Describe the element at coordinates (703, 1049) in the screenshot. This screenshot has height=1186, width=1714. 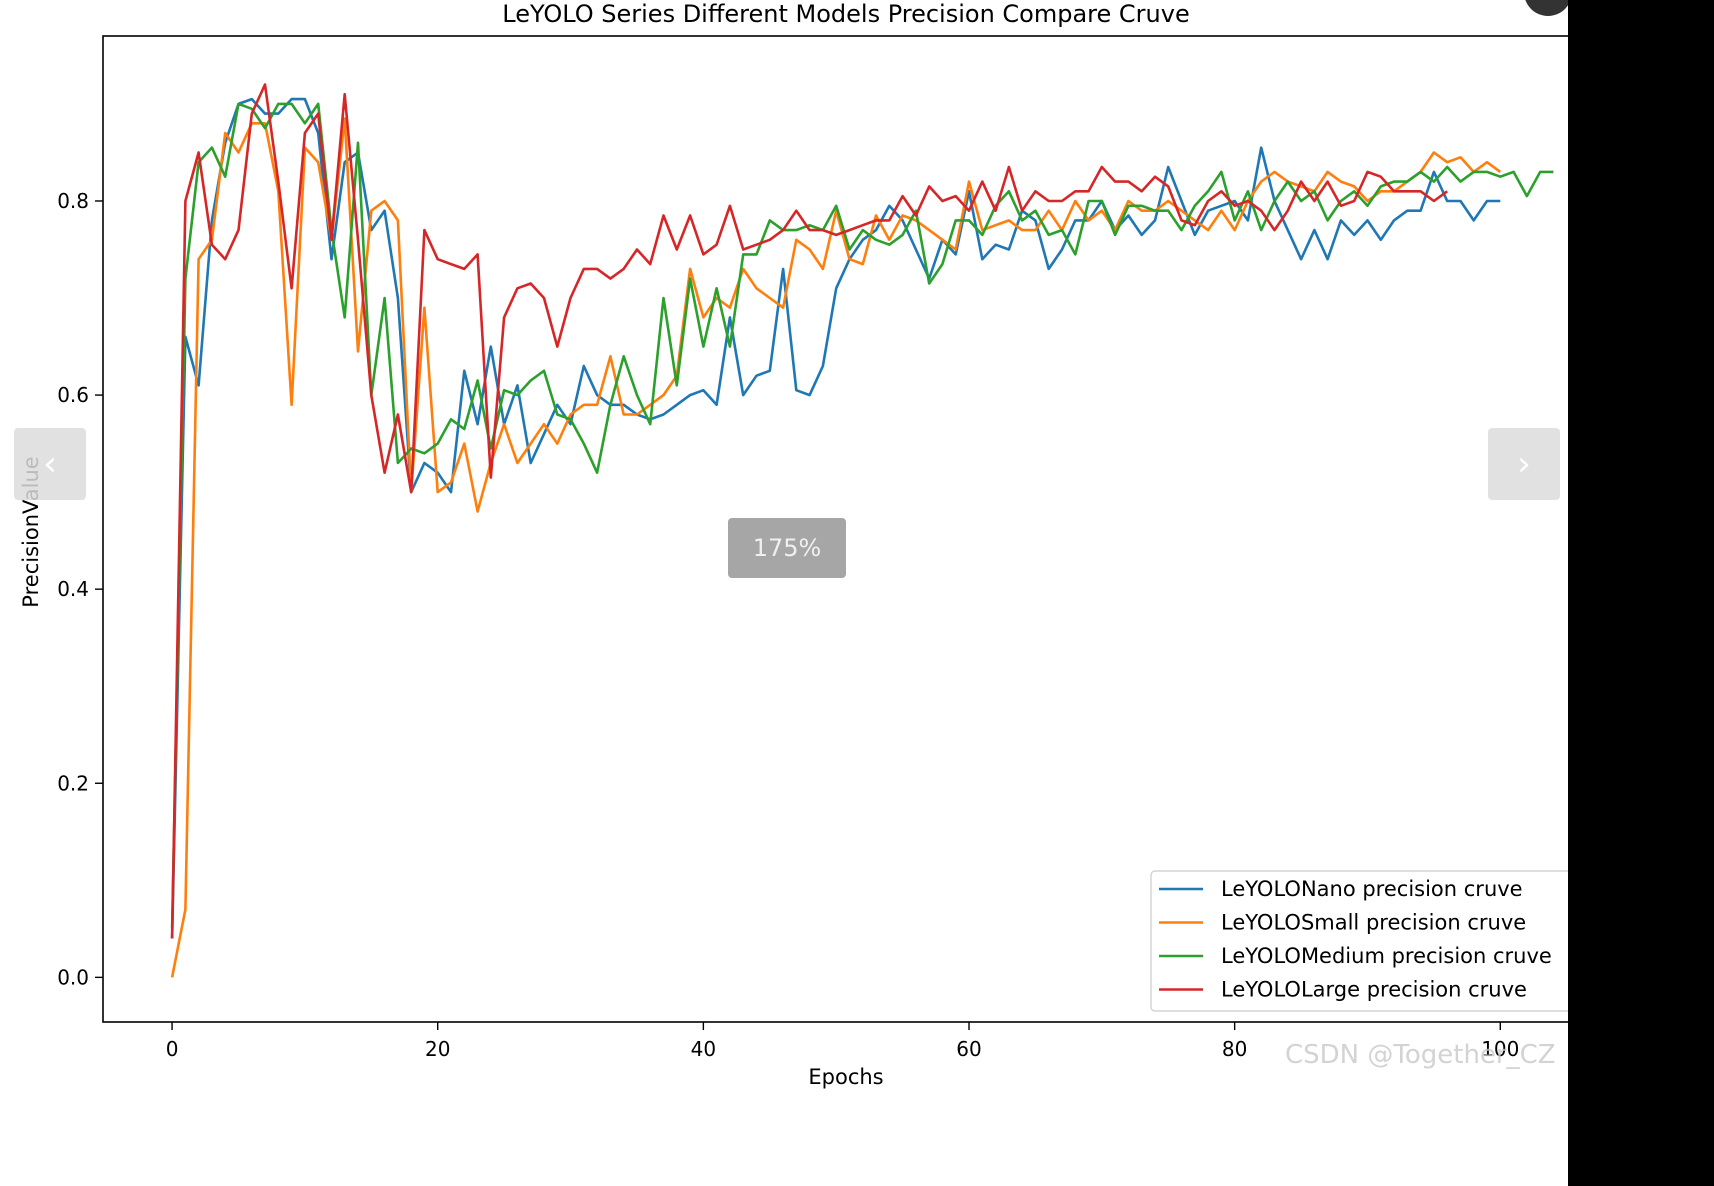
I see `x-tick-label: 40` at that location.